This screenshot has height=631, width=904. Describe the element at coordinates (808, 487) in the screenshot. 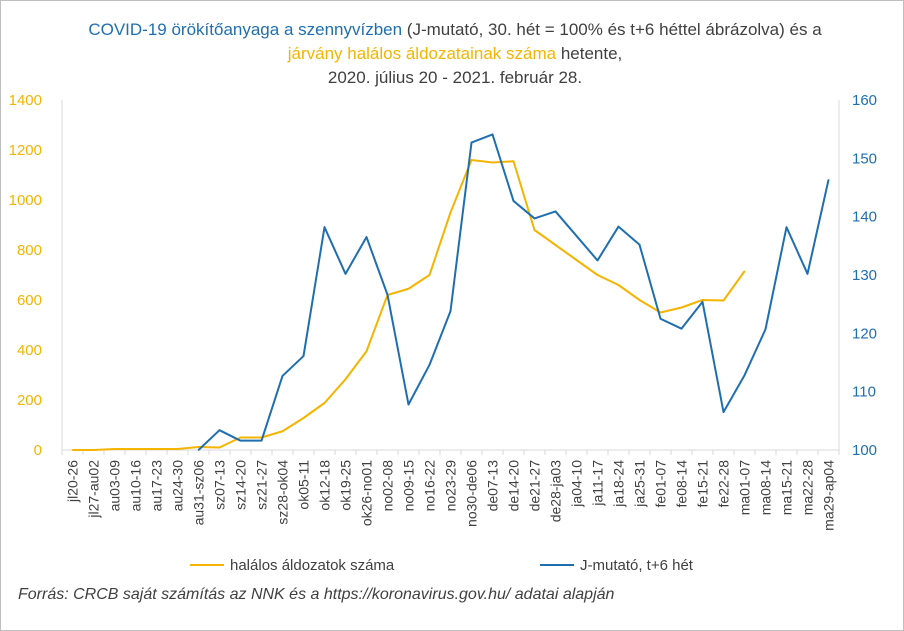

I see `x-tick-label: ma22-28` at that location.